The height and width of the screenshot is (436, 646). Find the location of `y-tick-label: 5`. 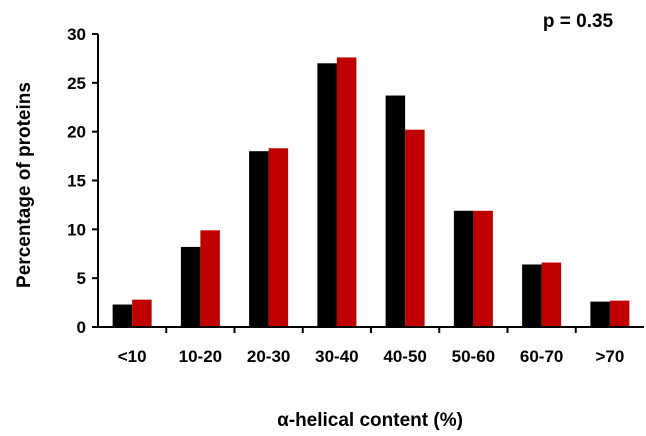

y-tick-label: 5 is located at coordinates (81, 278).